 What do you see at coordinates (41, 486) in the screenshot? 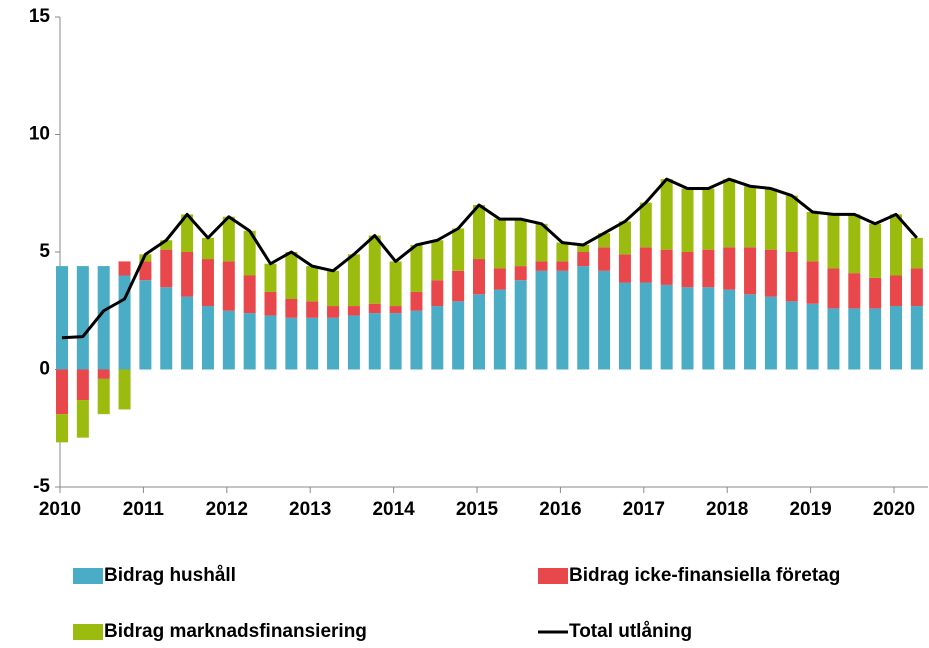
I see `y-tick-label: -5` at bounding box center [41, 486].